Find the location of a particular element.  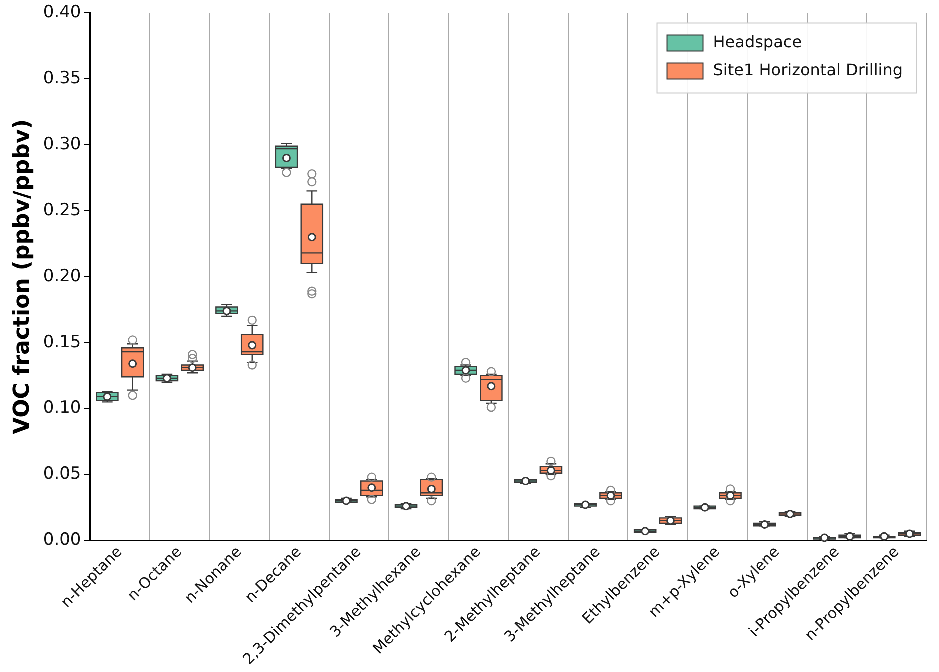

y-tick-label: 0.00 is located at coordinates (62, 540).